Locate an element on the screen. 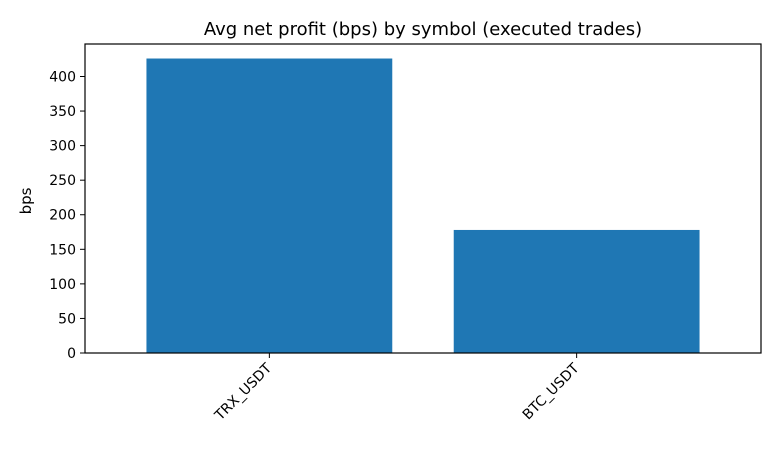 This screenshot has height=460, width=780. y-tick-label: 100 is located at coordinates (62, 285).